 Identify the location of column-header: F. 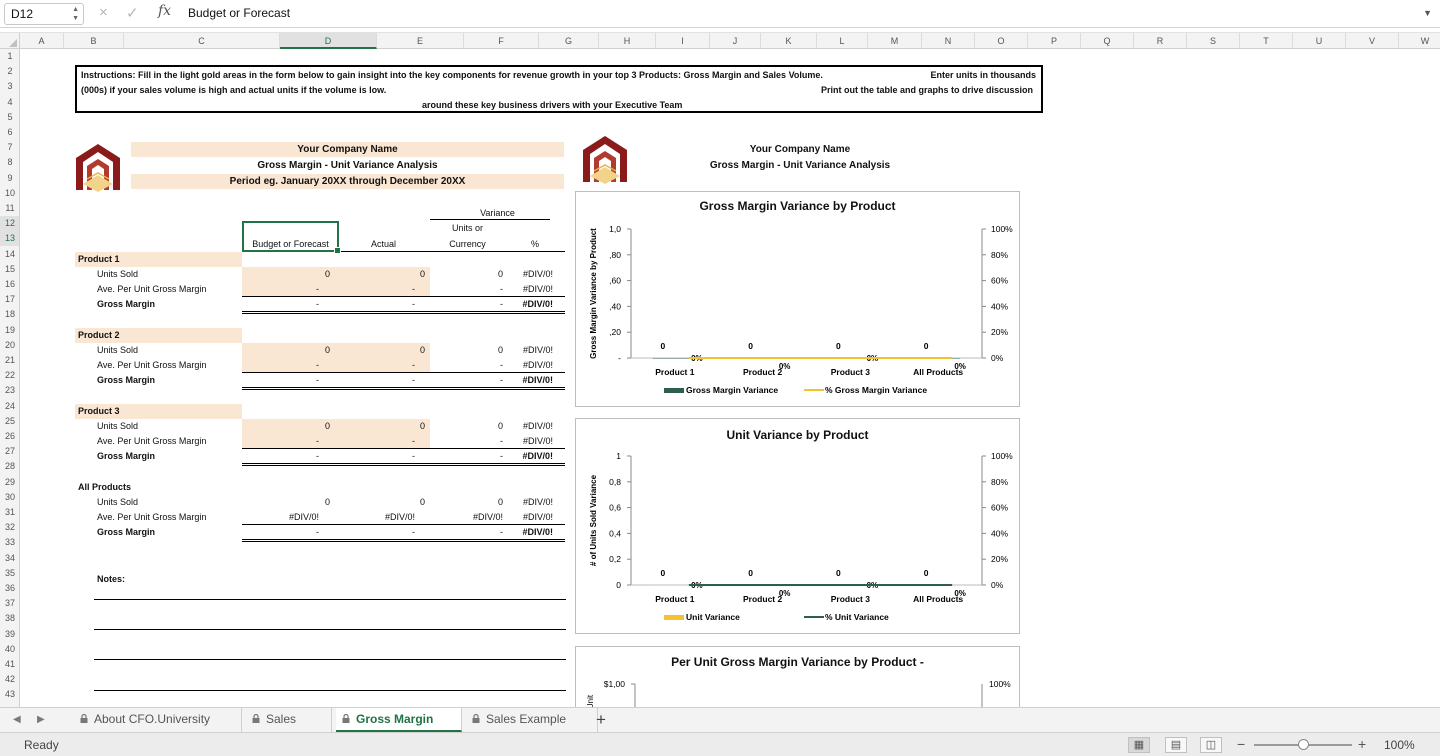
(501, 41).